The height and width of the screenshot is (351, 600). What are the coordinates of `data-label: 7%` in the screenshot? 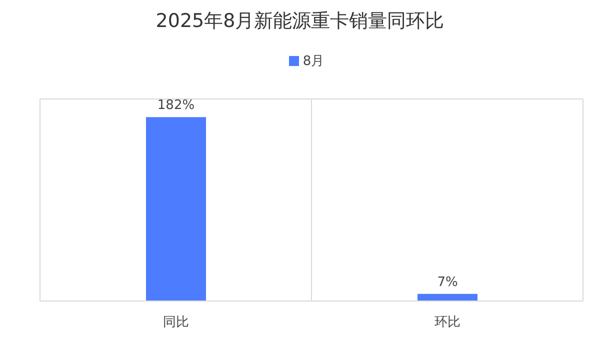 It's located at (447, 282).